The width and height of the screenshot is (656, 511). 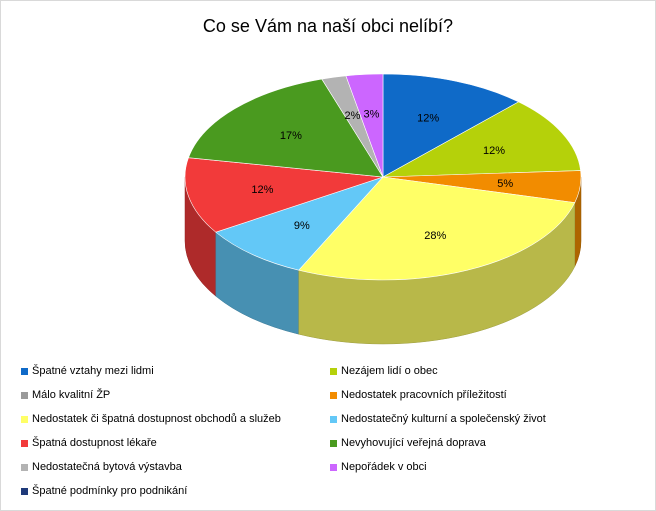 What do you see at coordinates (107, 467) in the screenshot?
I see `legend-label: Nedostatečná bytová výstavba` at bounding box center [107, 467].